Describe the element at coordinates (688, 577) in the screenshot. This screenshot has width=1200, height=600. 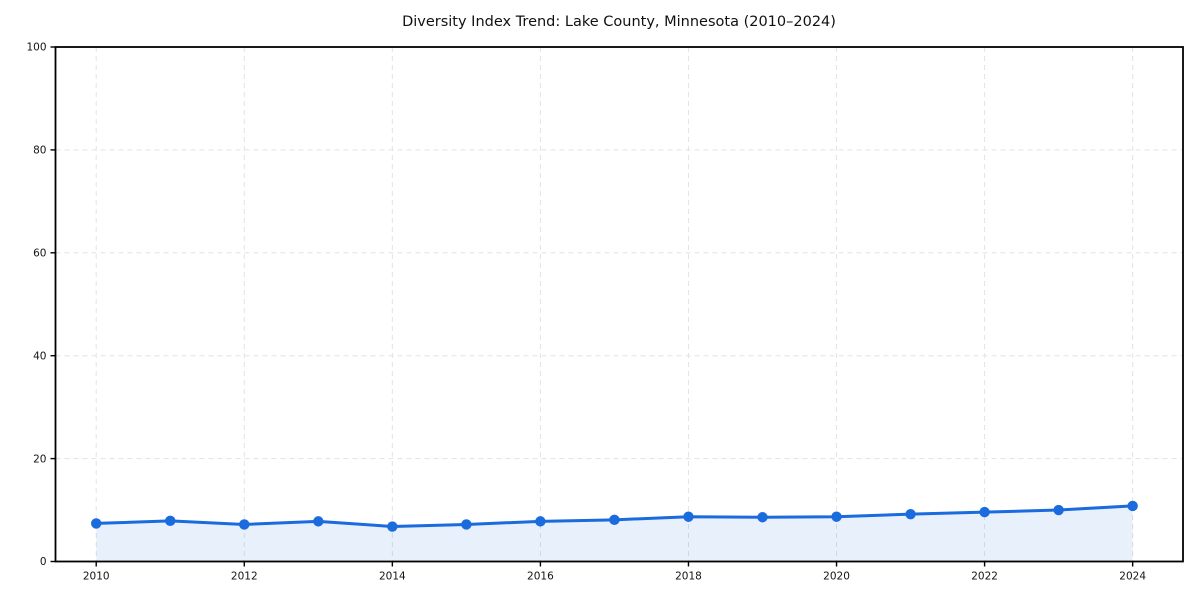
I see `x-tick-label: 2018` at that location.